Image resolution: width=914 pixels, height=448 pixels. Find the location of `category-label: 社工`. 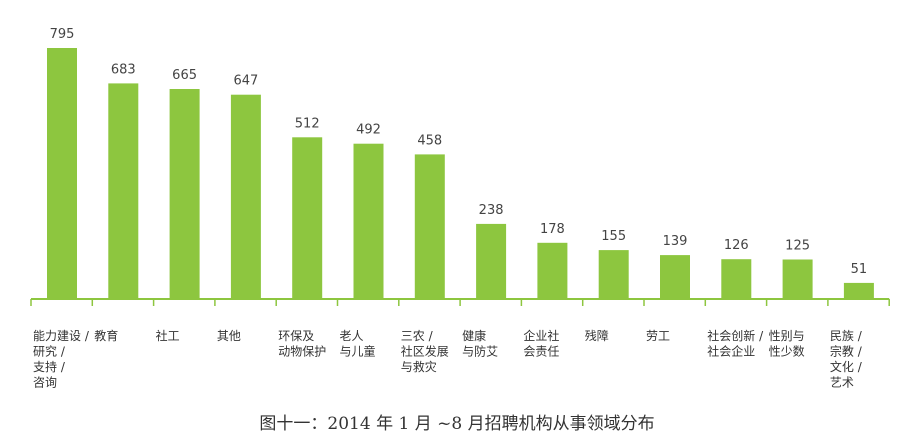

category-label: 社工 is located at coordinates (168, 335).